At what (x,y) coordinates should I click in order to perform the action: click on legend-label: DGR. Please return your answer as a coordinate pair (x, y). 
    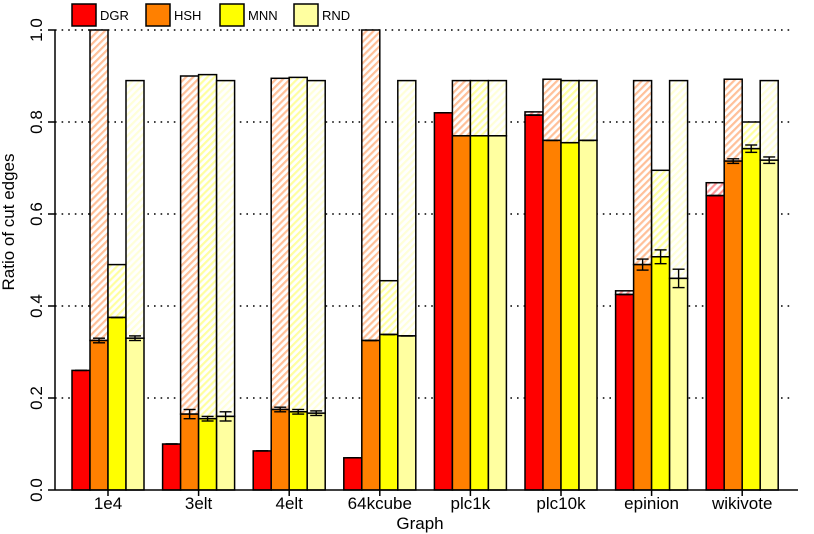
    Looking at the image, I should click on (114, 15).